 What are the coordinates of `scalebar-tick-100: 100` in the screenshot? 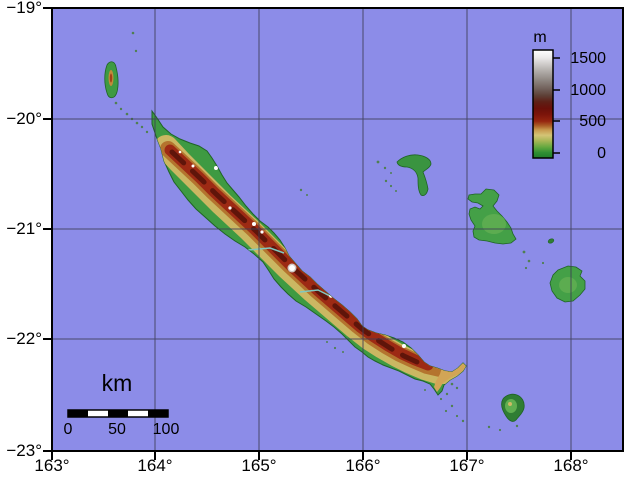 It's located at (166, 429).